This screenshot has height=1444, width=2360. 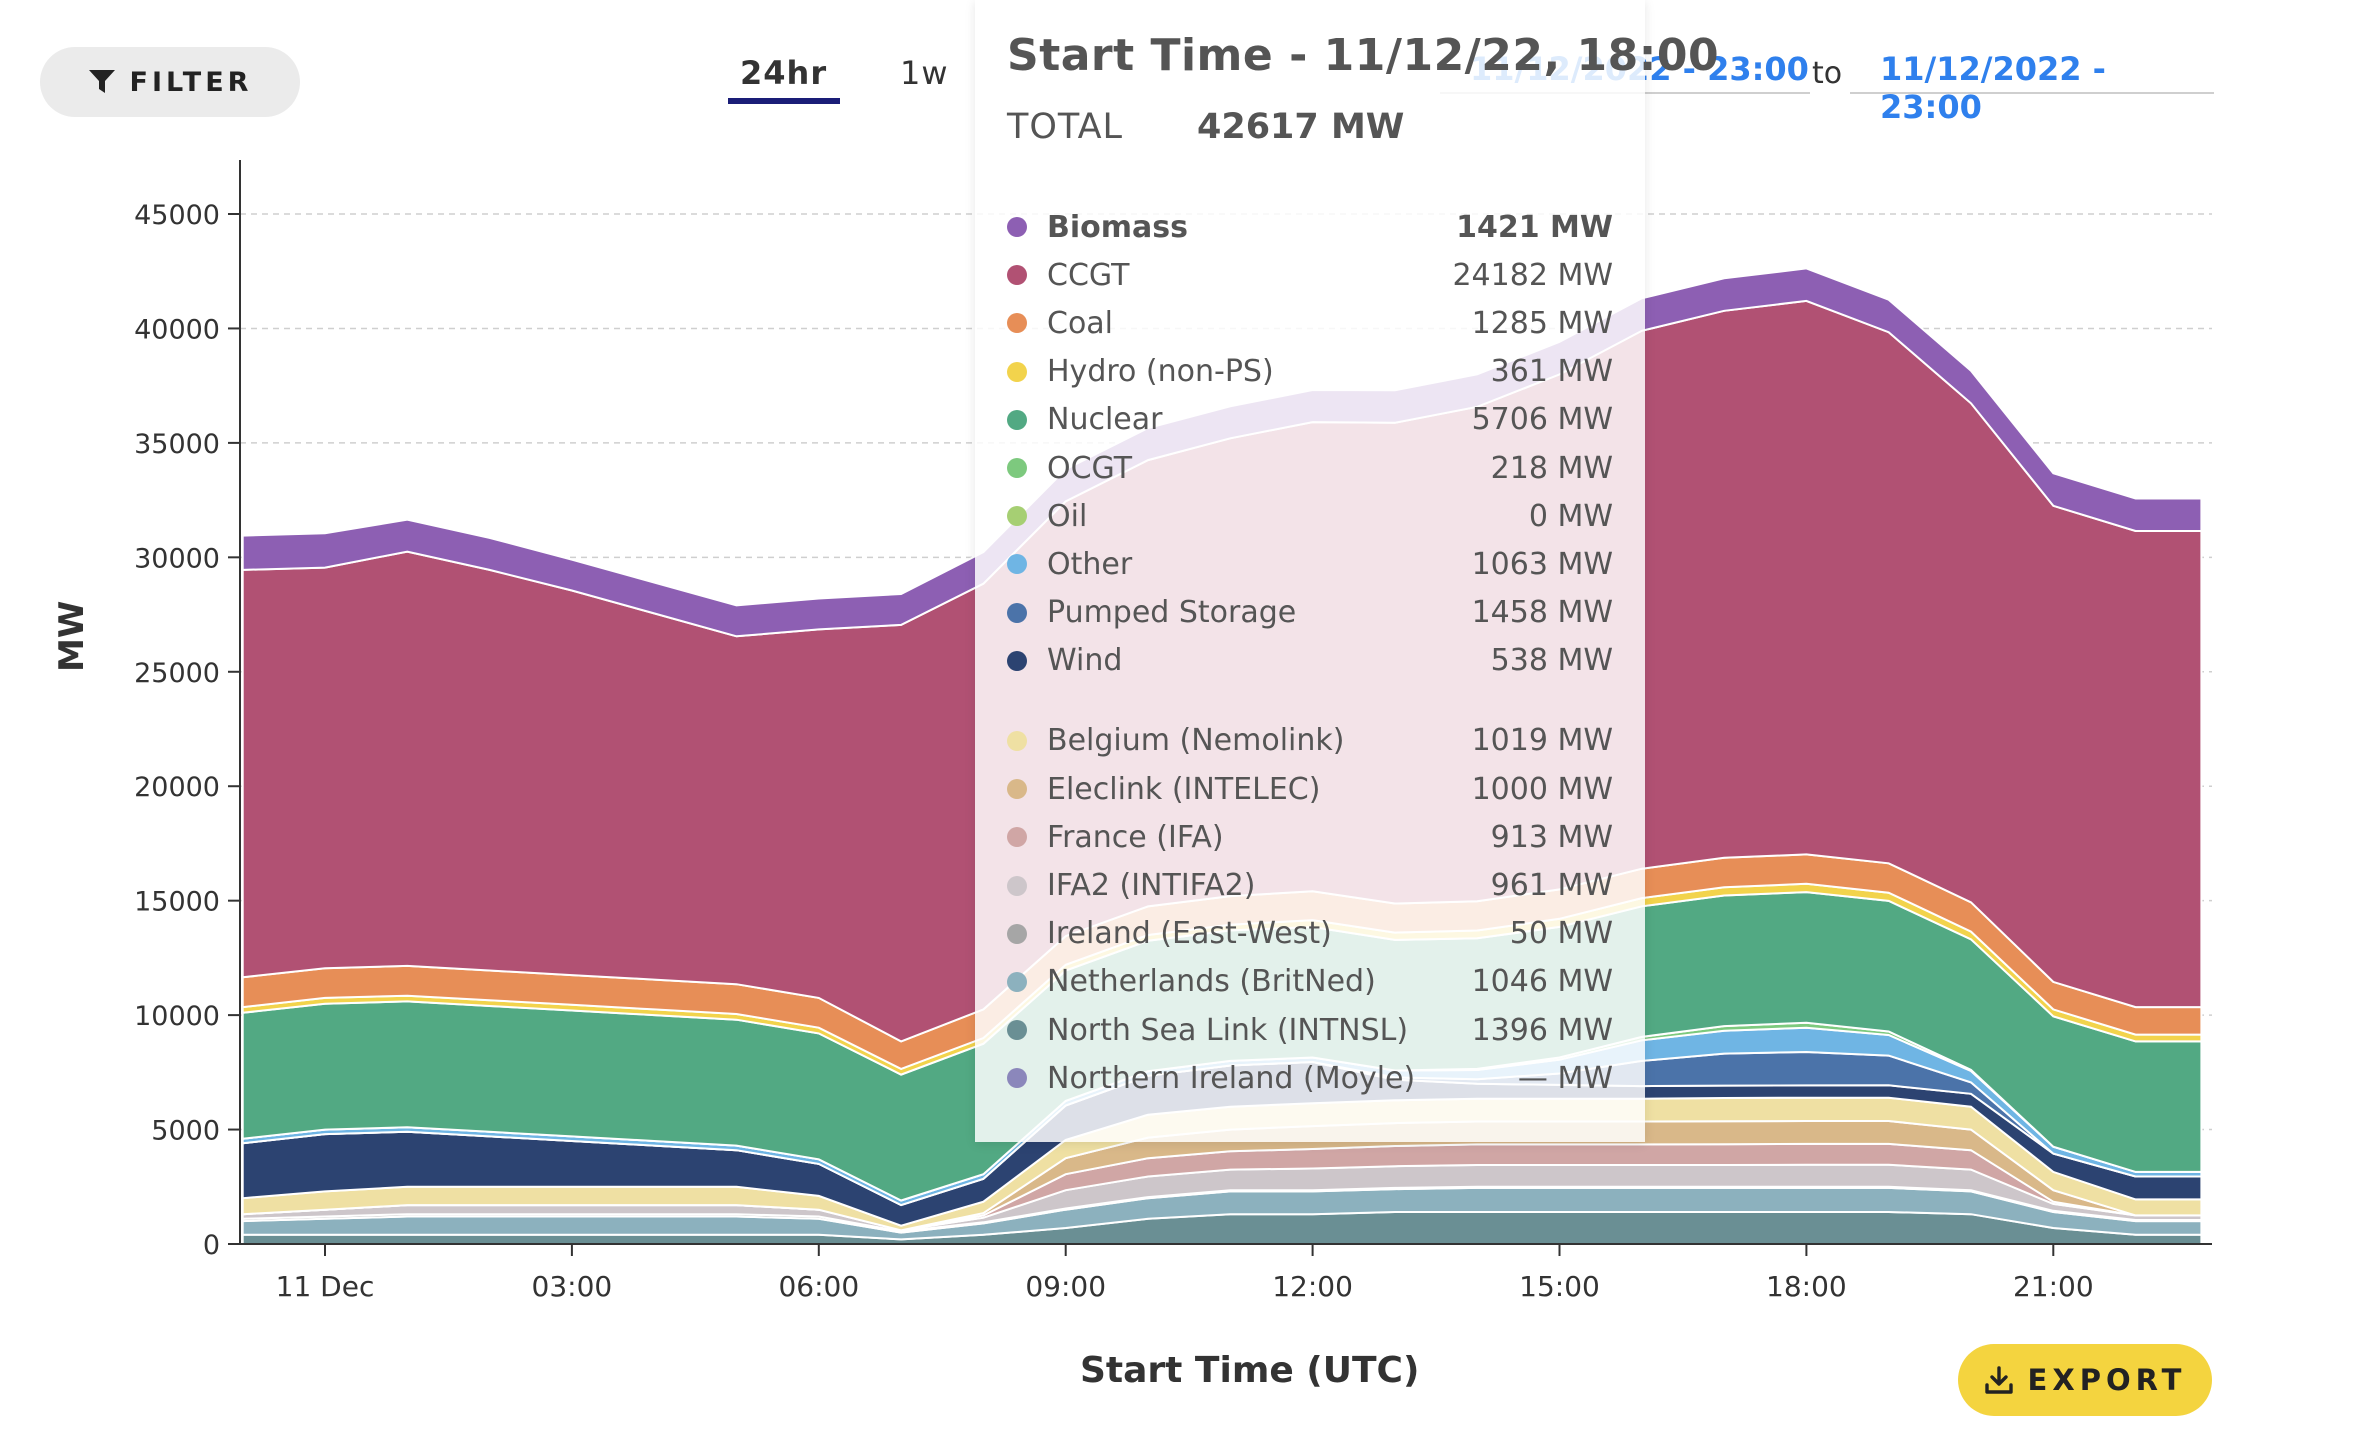 What do you see at coordinates (2107, 1380) in the screenshot?
I see `export-label: EXPORT` at bounding box center [2107, 1380].